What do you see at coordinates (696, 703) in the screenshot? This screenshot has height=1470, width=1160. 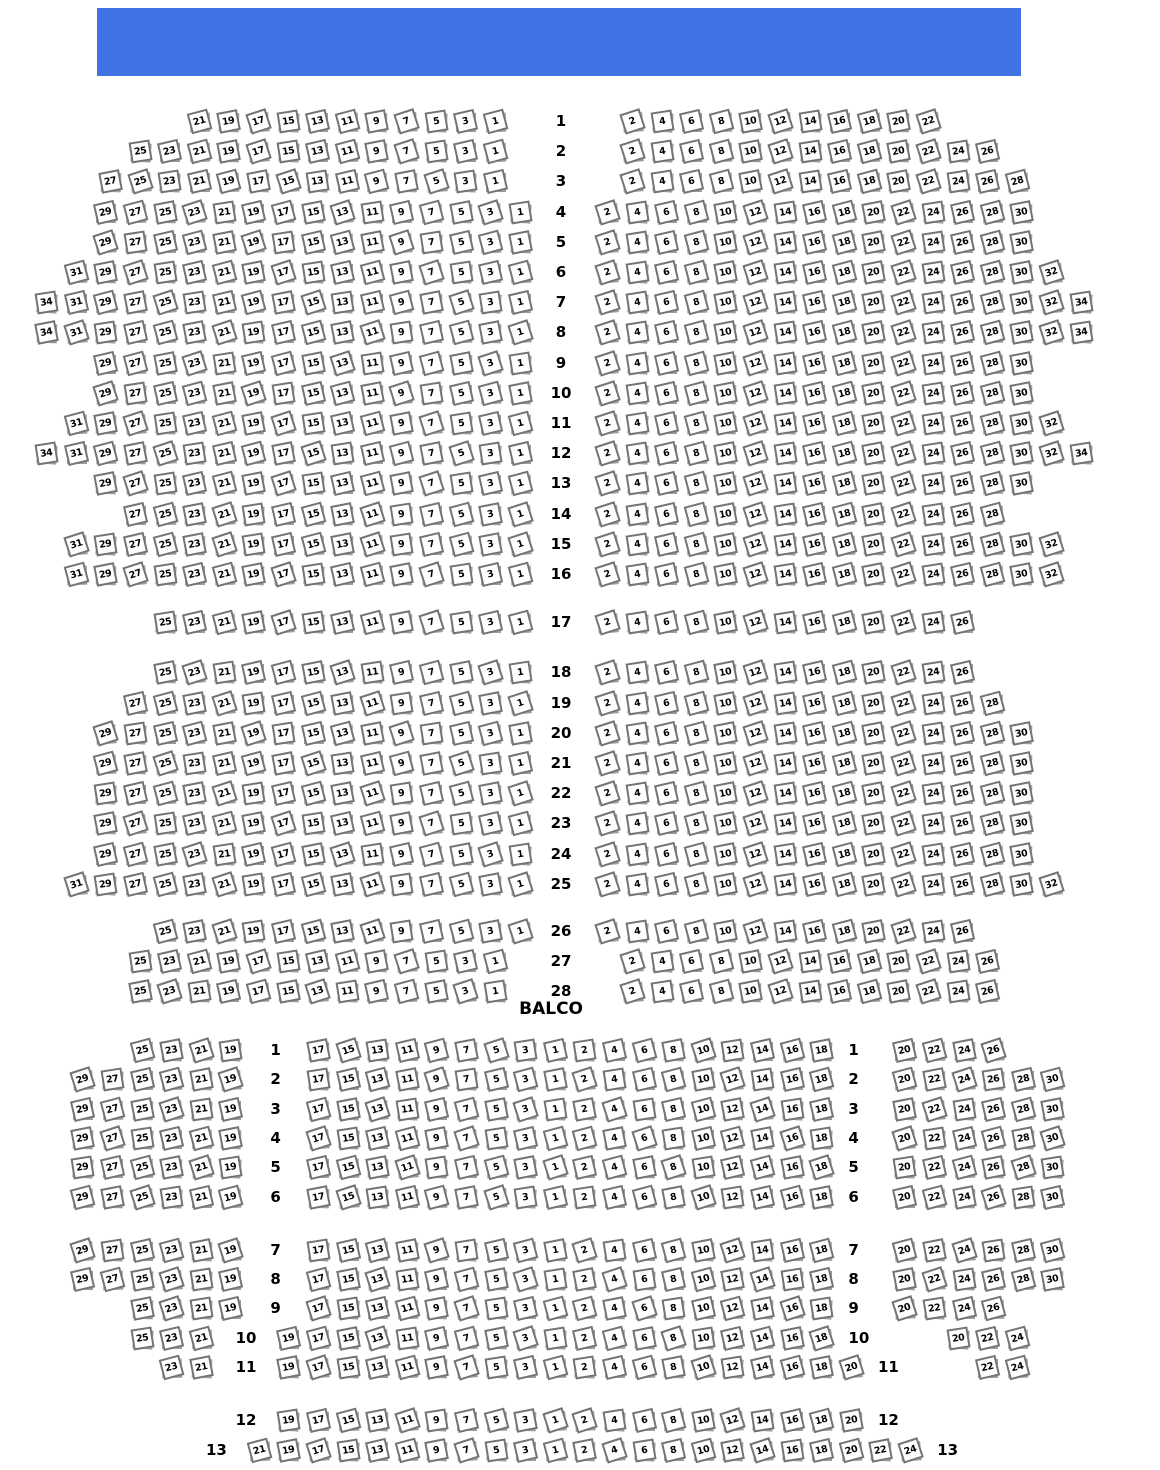 I see `seat: 8` at bounding box center [696, 703].